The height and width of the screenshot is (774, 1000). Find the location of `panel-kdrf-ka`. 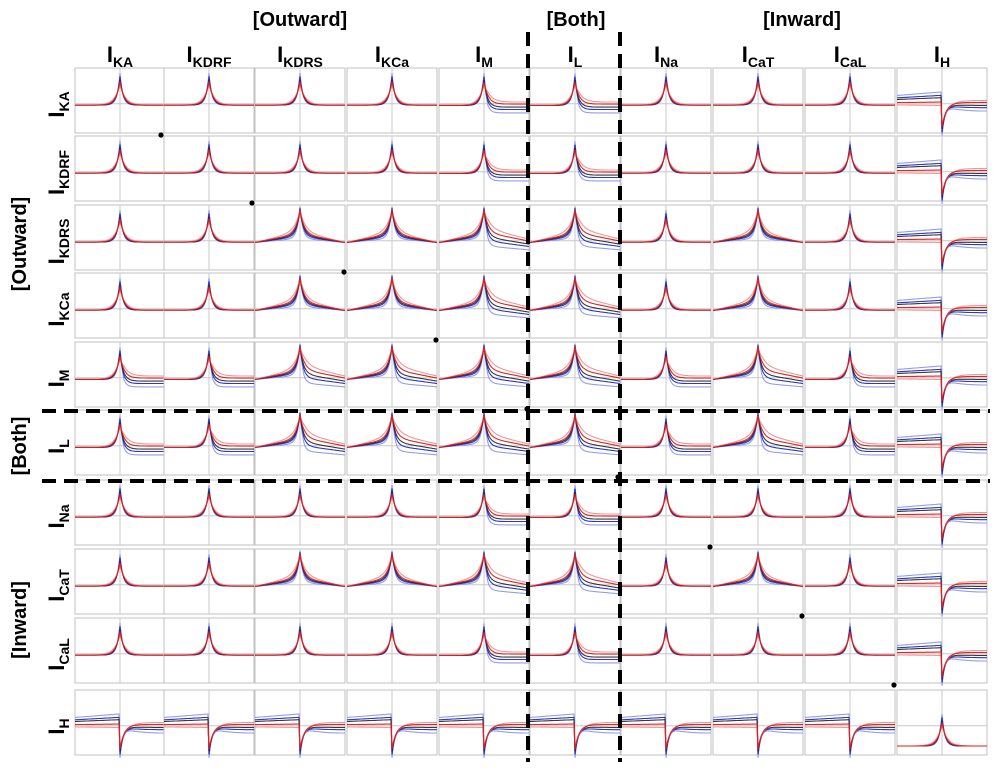

panel-kdrf-ka is located at coordinates (120, 168).